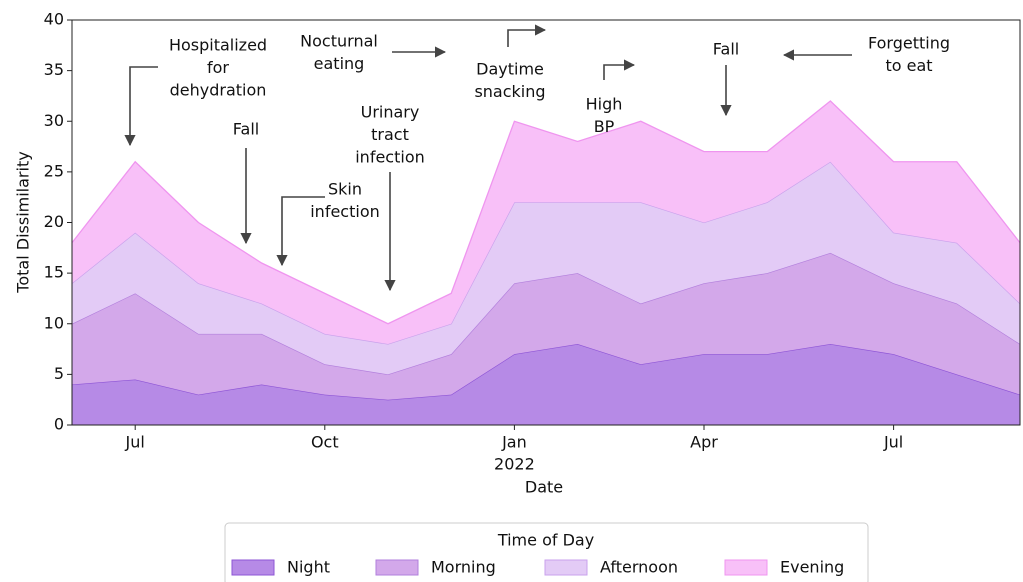  I want to click on annotation: Urinary, so click(390, 112).